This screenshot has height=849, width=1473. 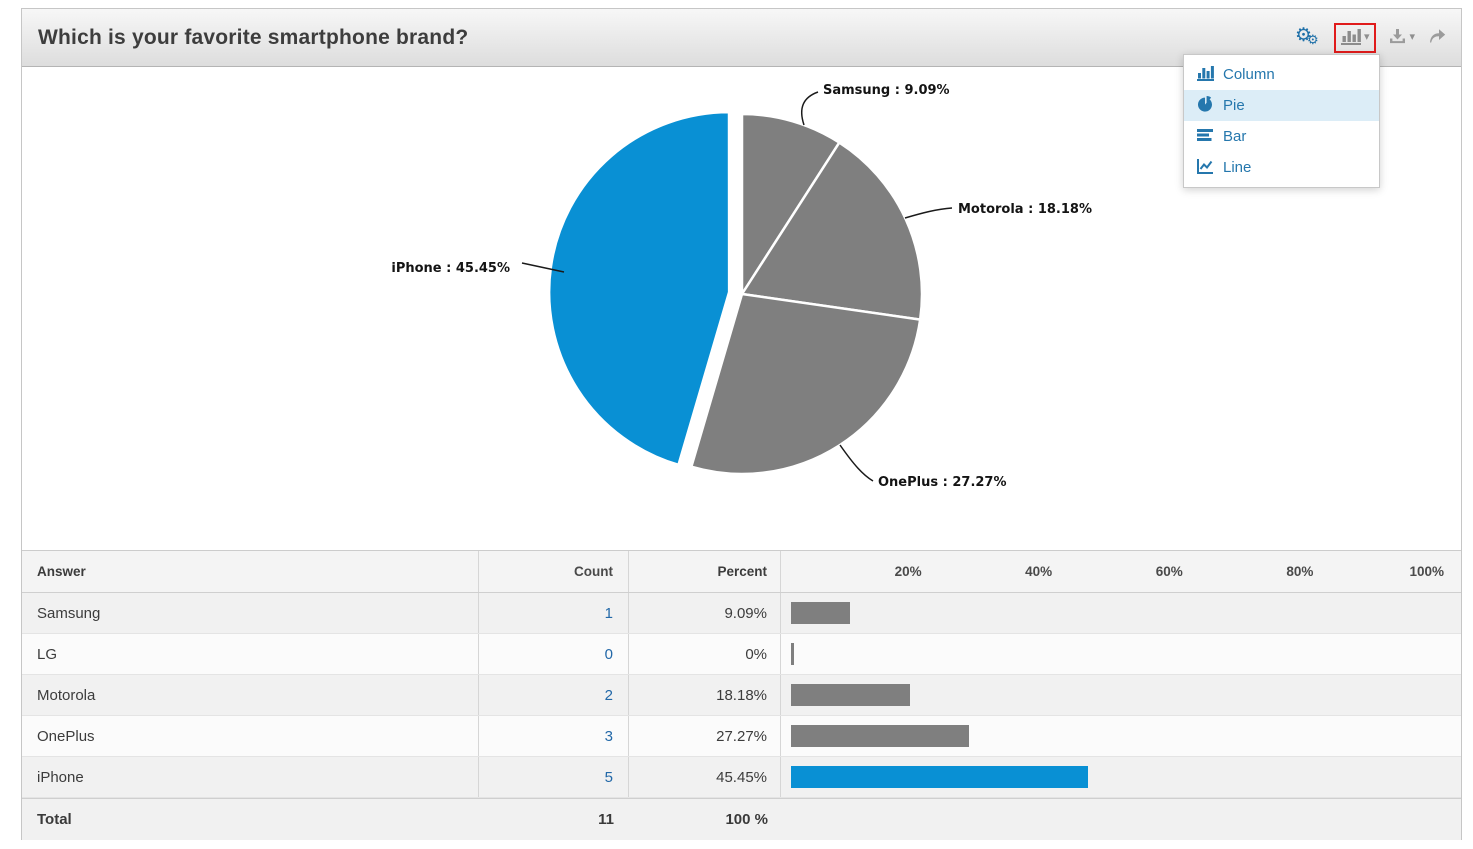 I want to click on download-icon, so click(x=1397, y=37).